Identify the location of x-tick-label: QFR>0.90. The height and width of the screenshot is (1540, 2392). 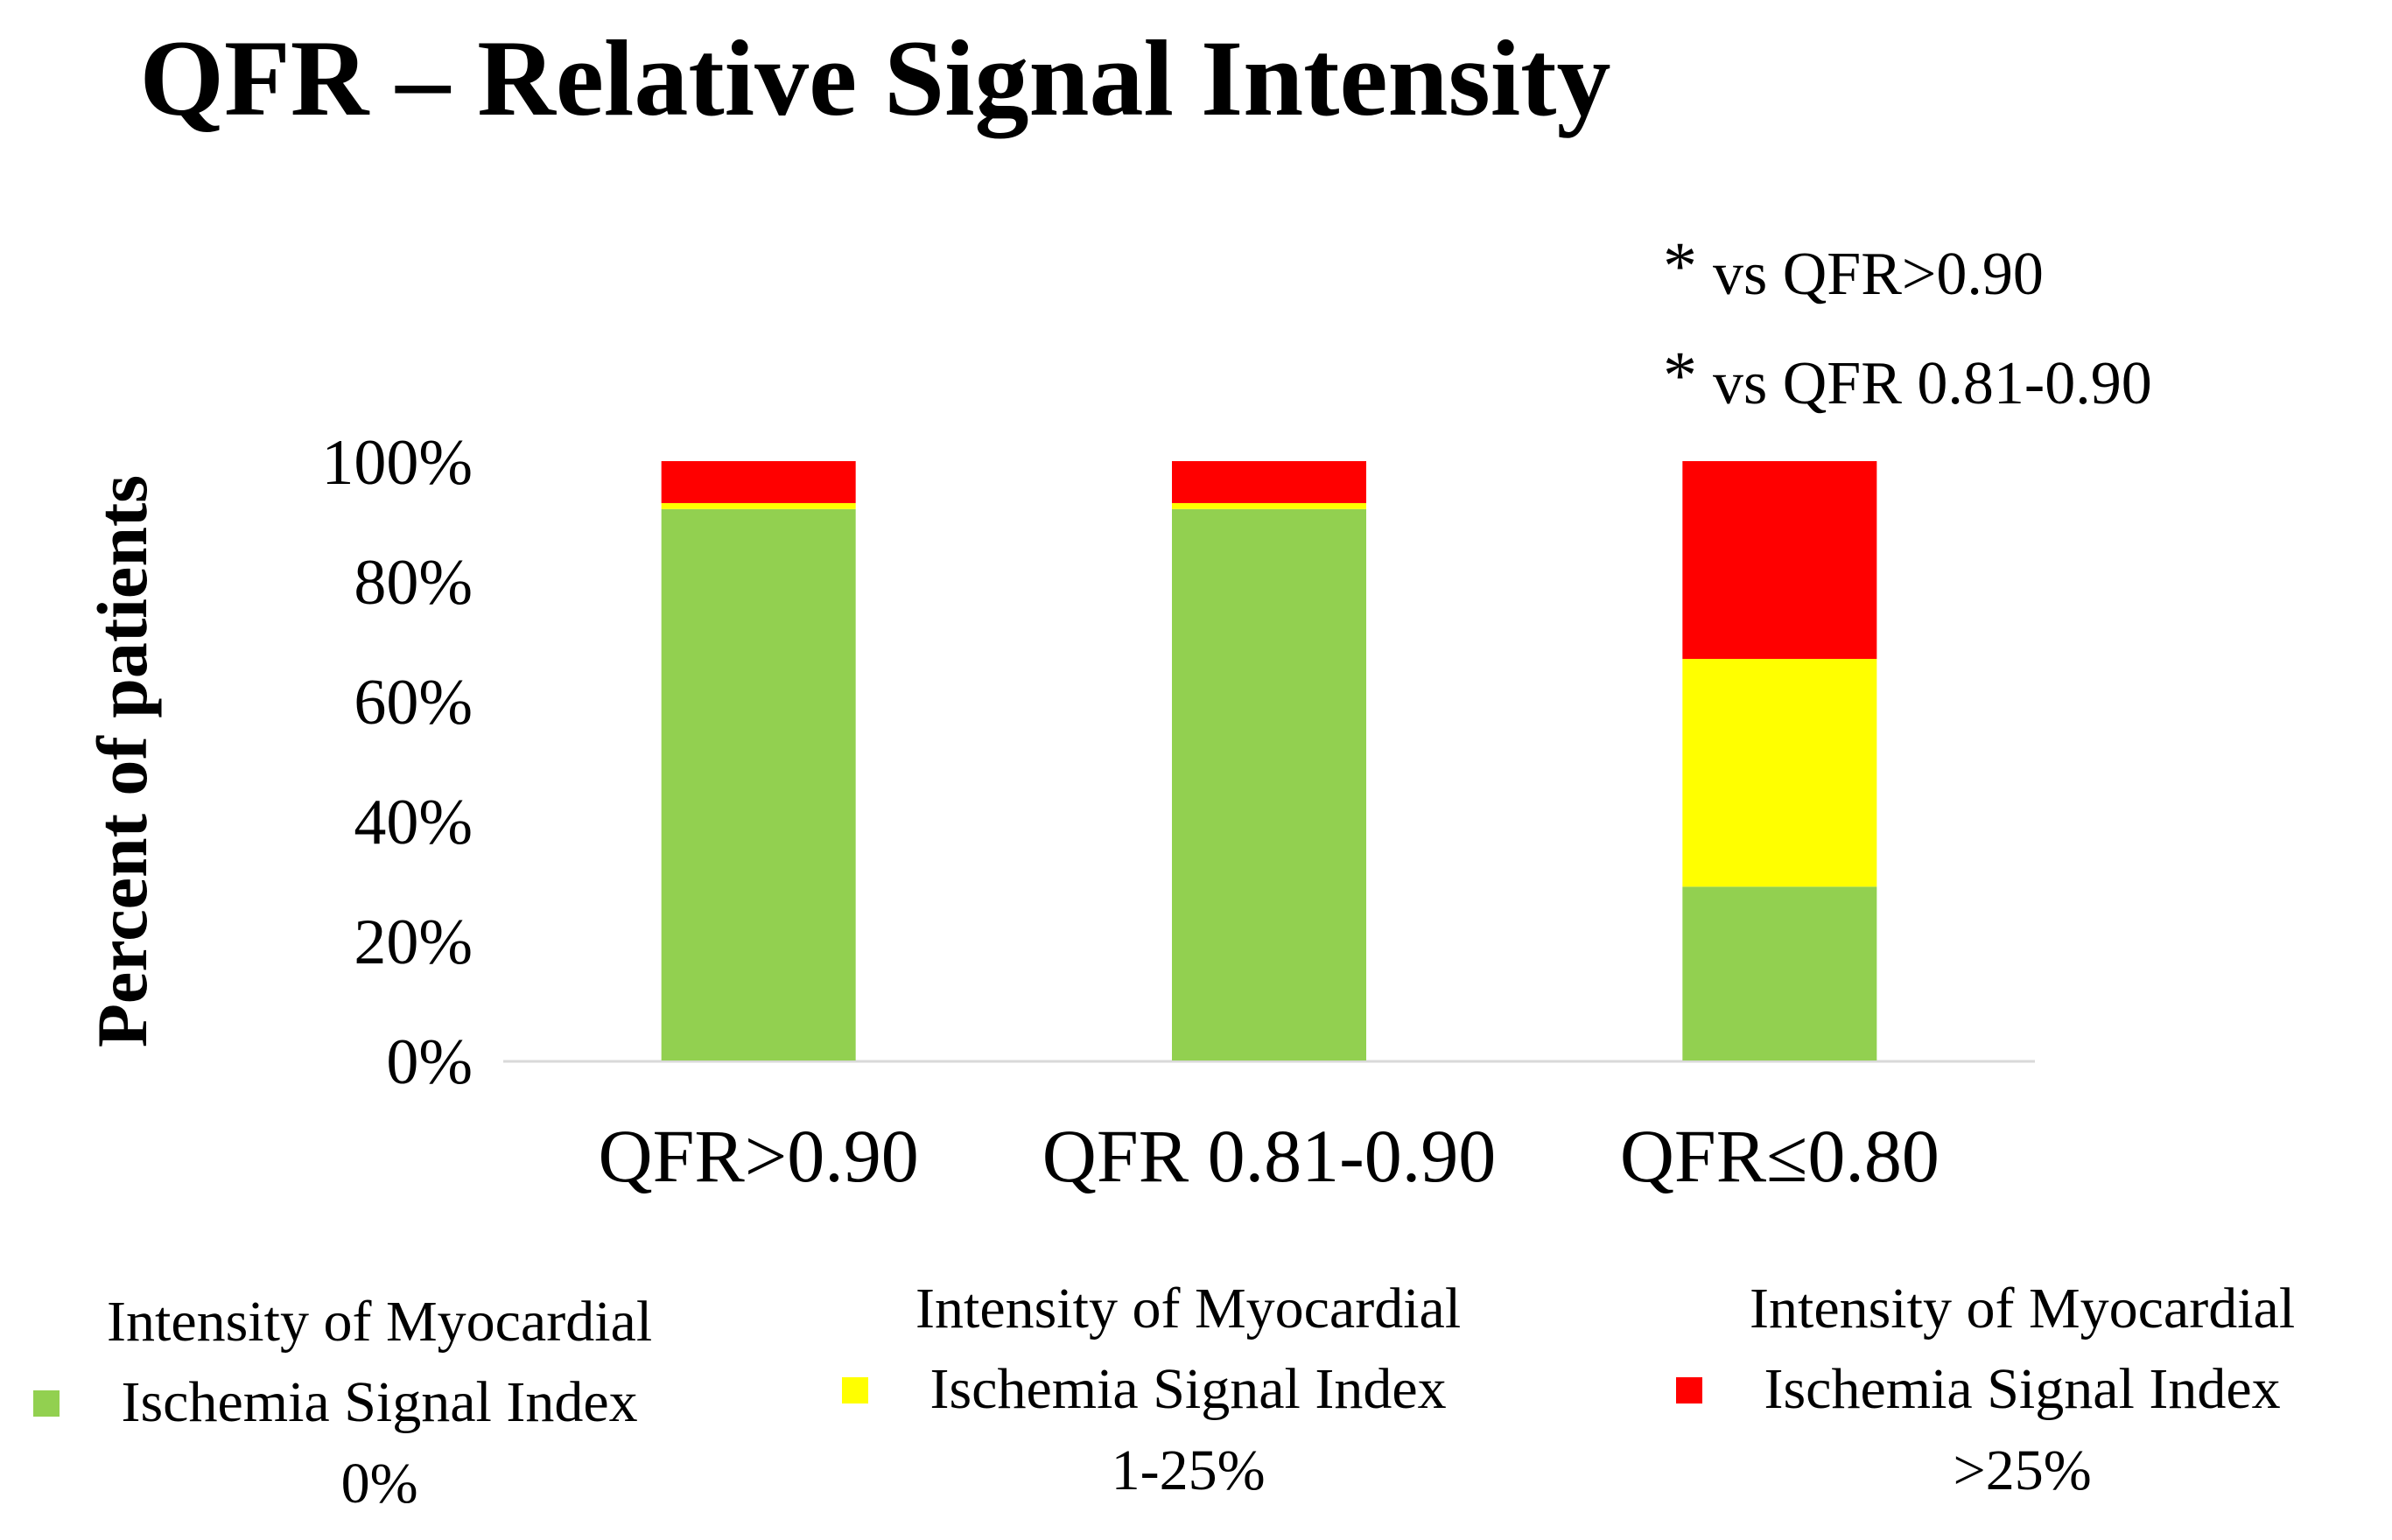
(759, 1156).